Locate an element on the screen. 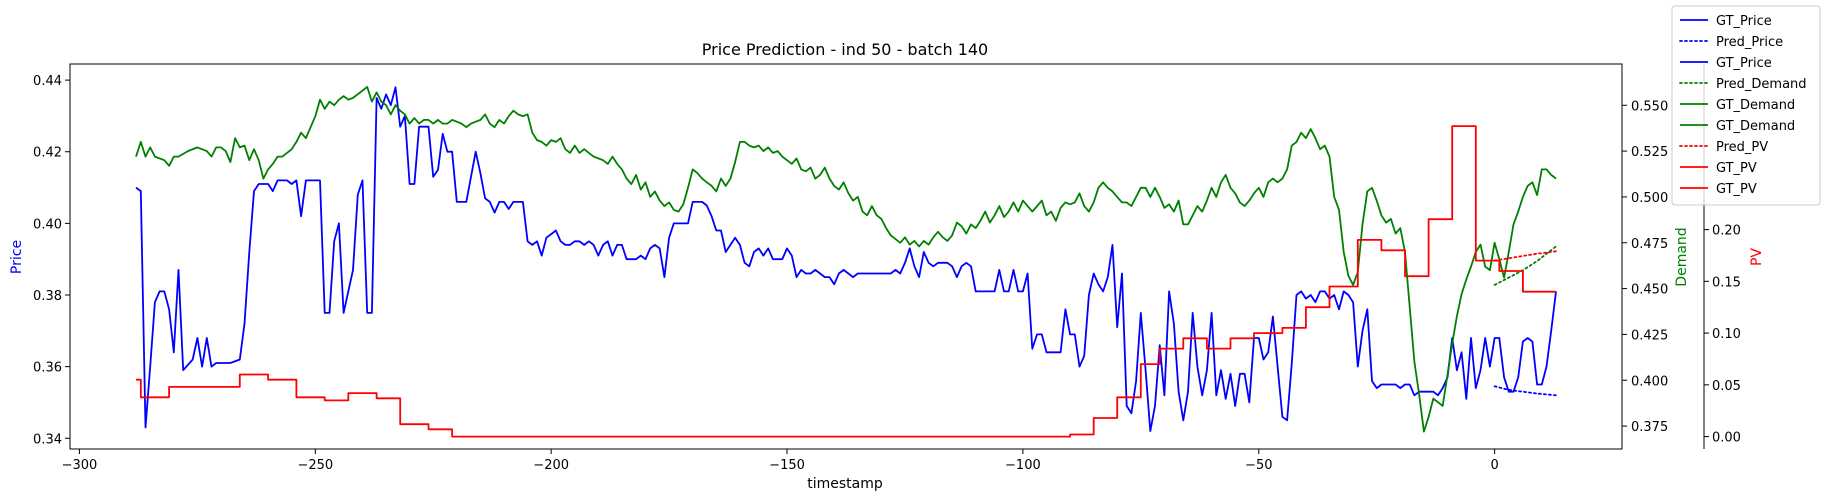 This screenshot has height=501, width=1823. demand-tick-label: 0.450 is located at coordinates (1649, 290).